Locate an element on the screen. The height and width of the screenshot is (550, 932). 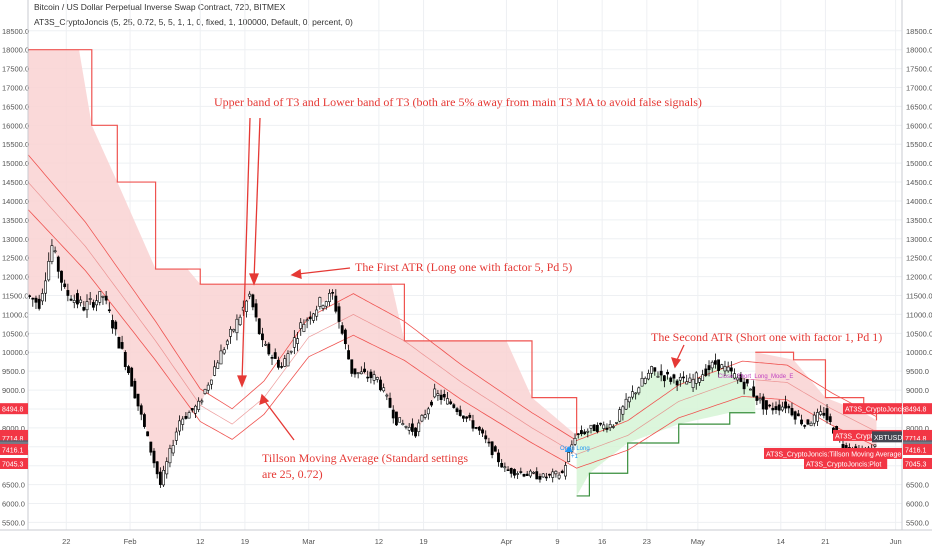
x-tick-label: 23 is located at coordinates (647, 541).